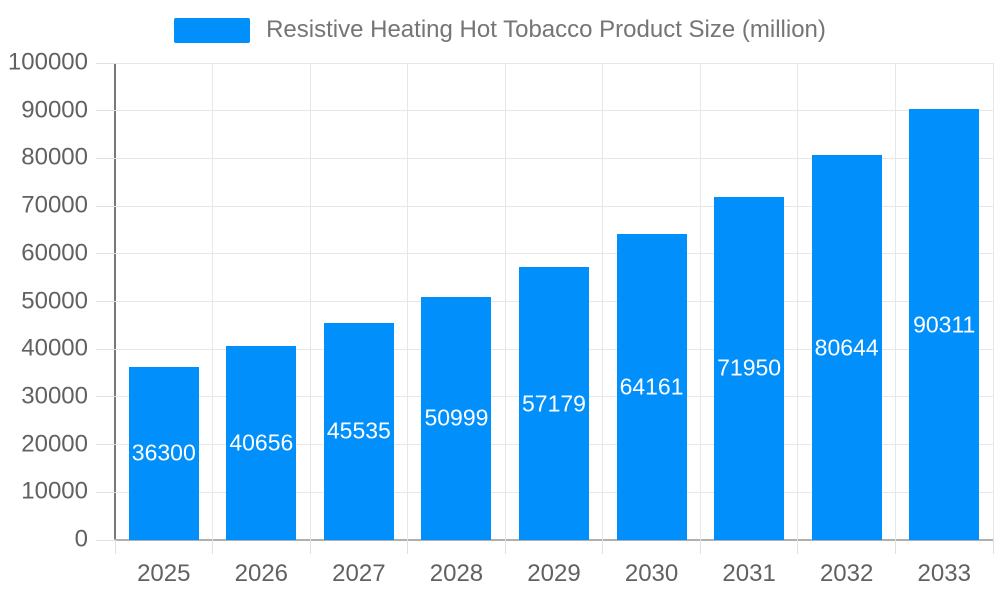 The image size is (1000, 600). Describe the element at coordinates (846, 573) in the screenshot. I see `x-tick-label: 2032` at that location.